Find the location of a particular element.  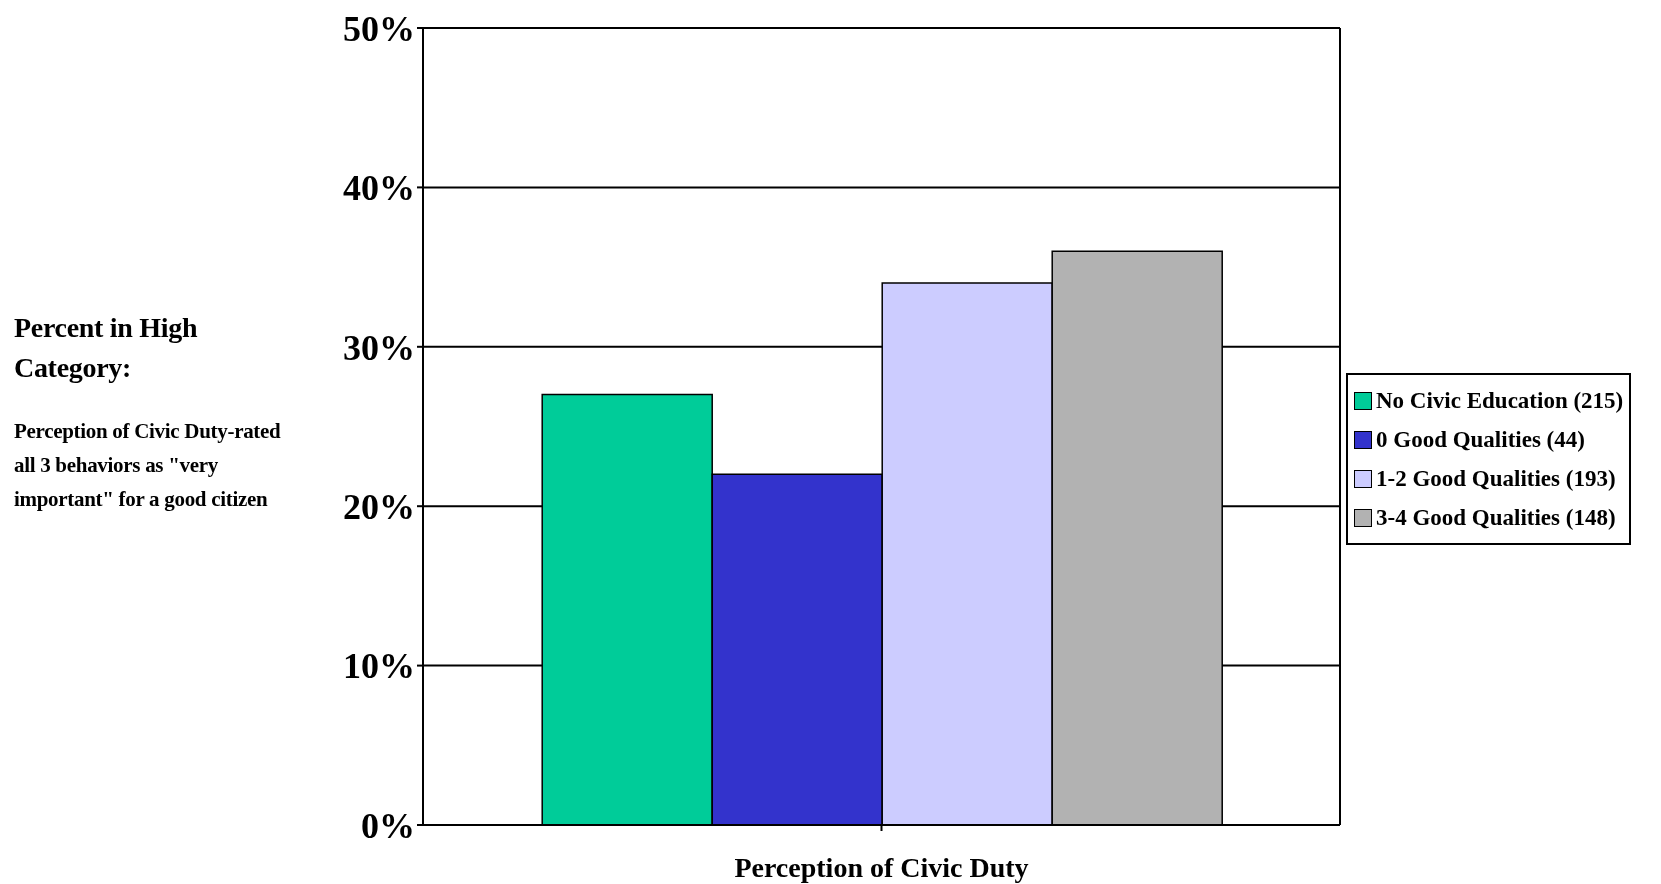

y-tick-label: 10% is located at coordinates (379, 666).